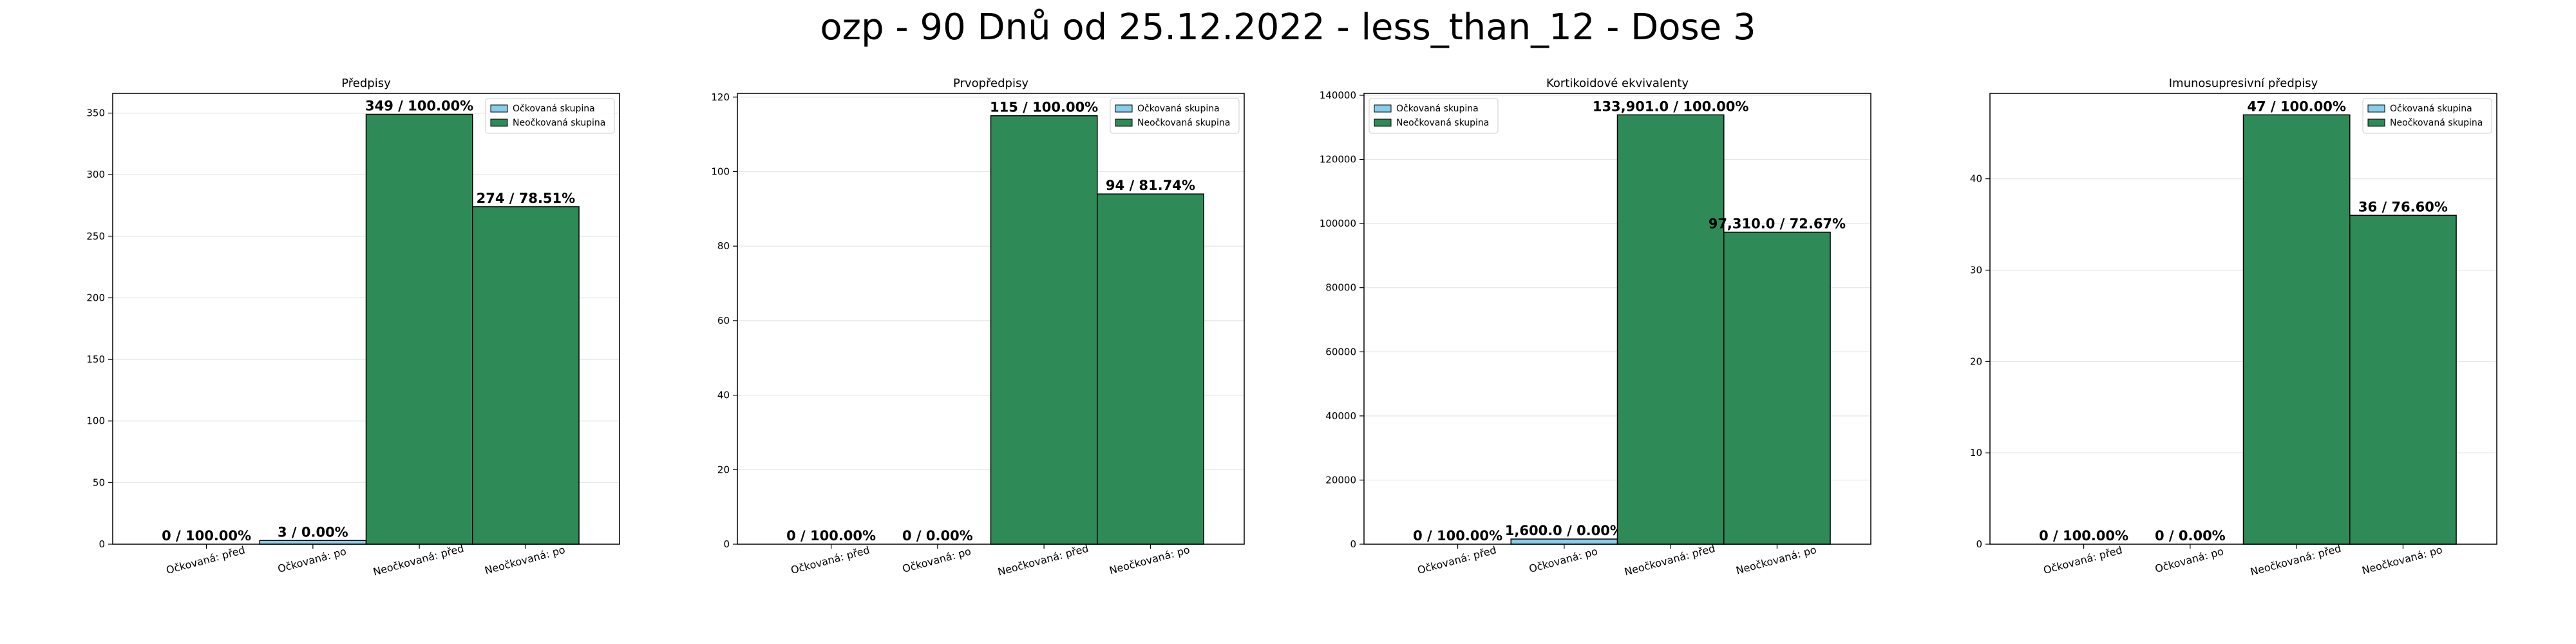  Describe the element at coordinates (1150, 185) in the screenshot. I see `bar-value-label: 94 / 81.74%` at that location.